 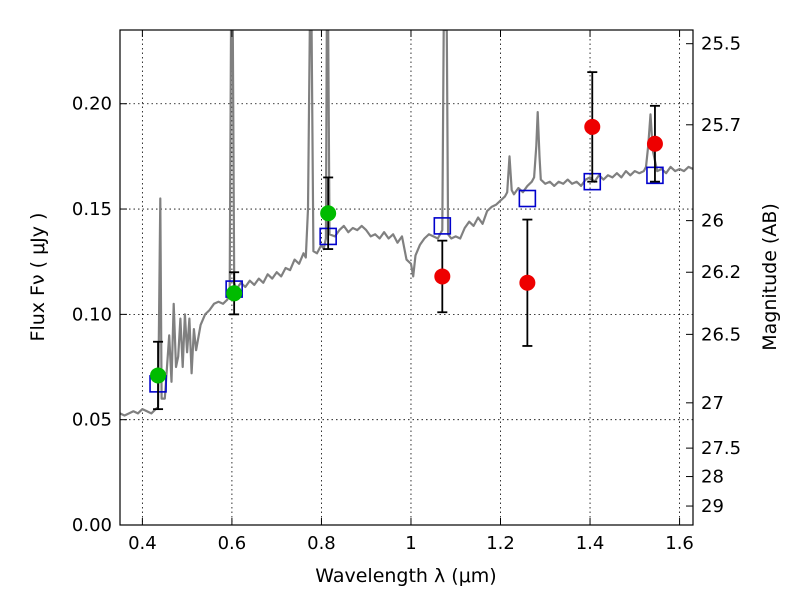 What do you see at coordinates (721, 272) in the screenshot?
I see `mag-tick-label: 26.2` at bounding box center [721, 272].